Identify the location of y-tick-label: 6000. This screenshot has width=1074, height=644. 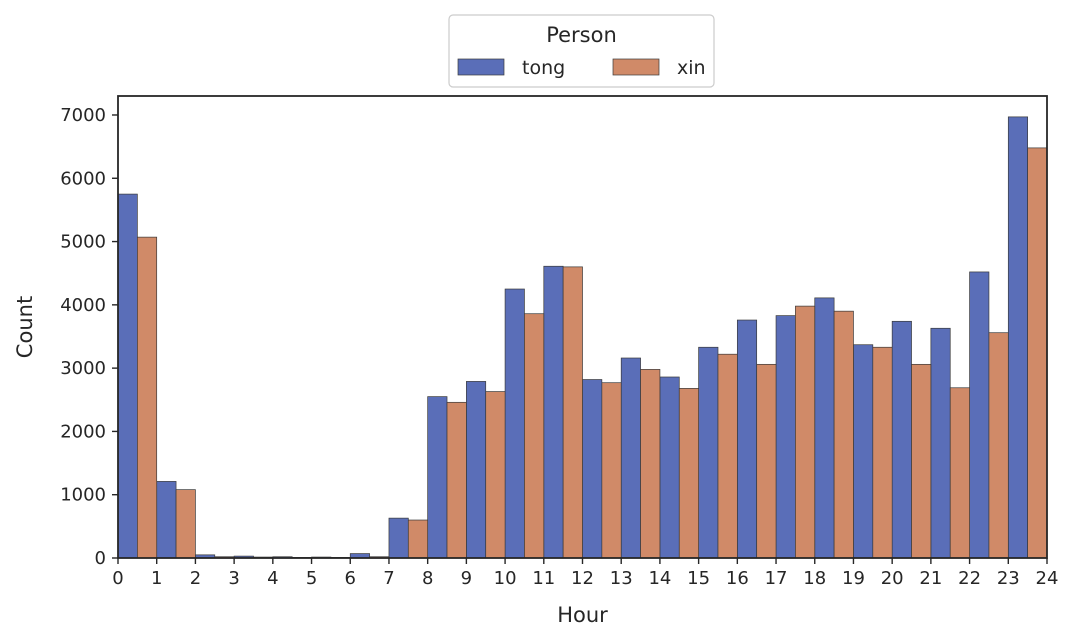
(83, 178).